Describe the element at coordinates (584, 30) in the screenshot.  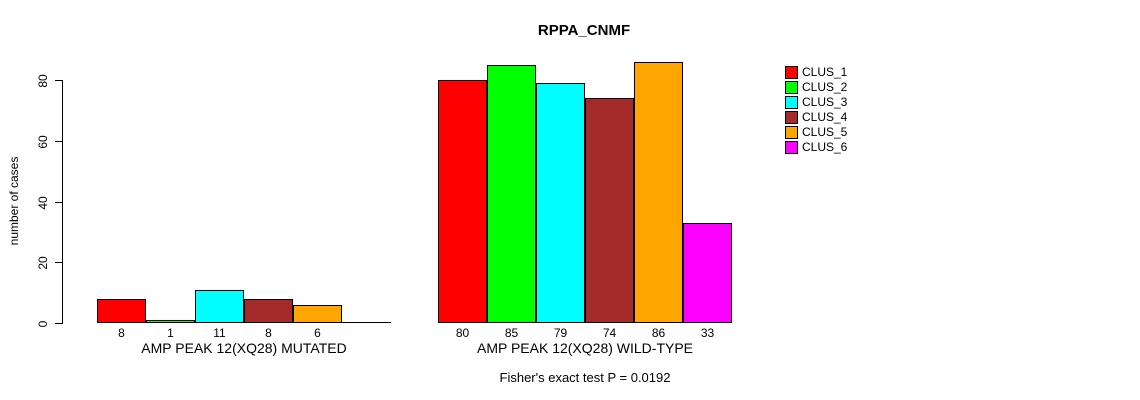
I see `chart-title: RPPA_CNMF` at that location.